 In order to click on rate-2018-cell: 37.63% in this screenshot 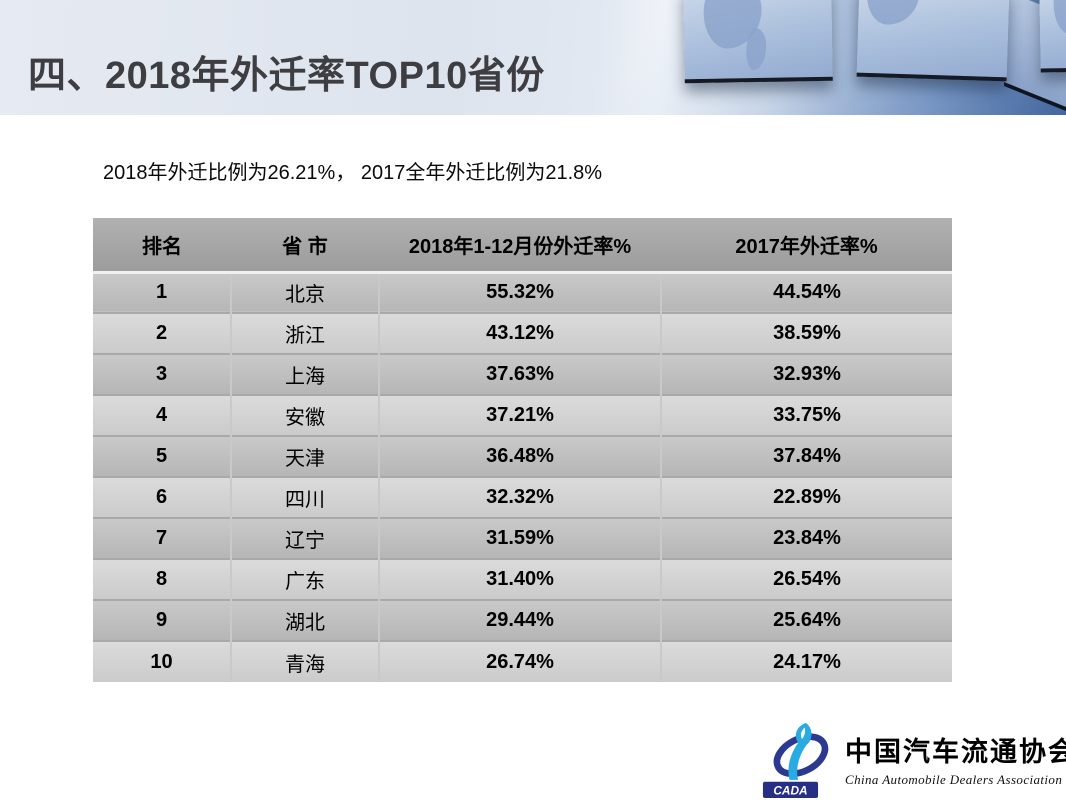, I will do `click(519, 374)`.